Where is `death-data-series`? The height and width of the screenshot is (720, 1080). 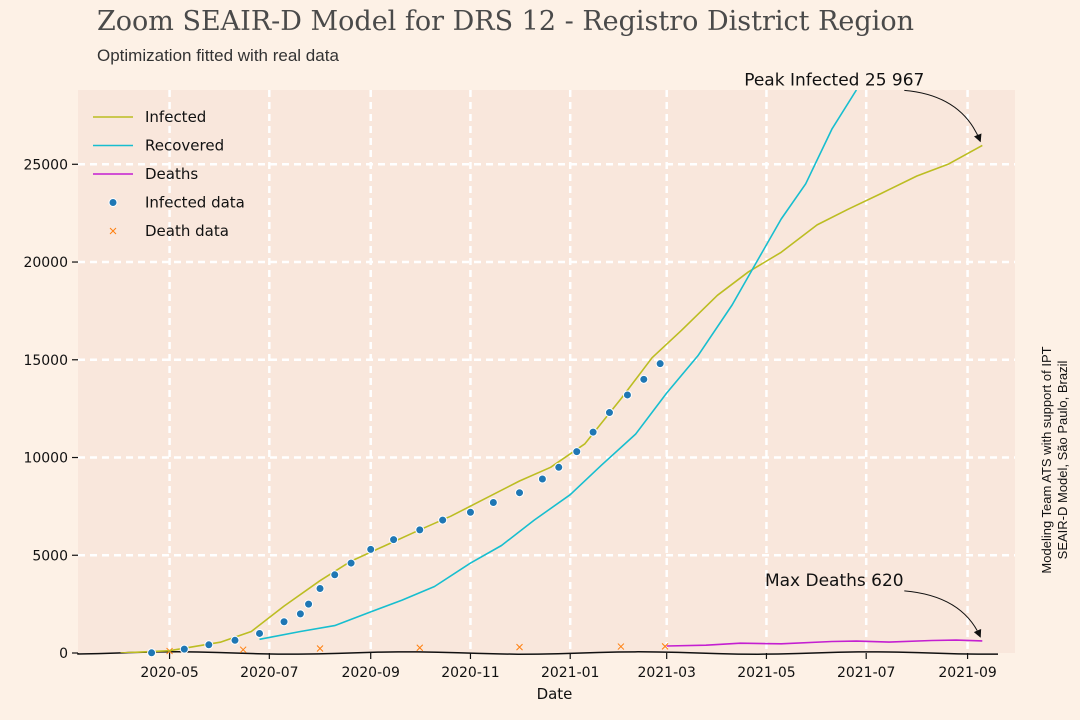 death-data-series is located at coordinates (417, 648).